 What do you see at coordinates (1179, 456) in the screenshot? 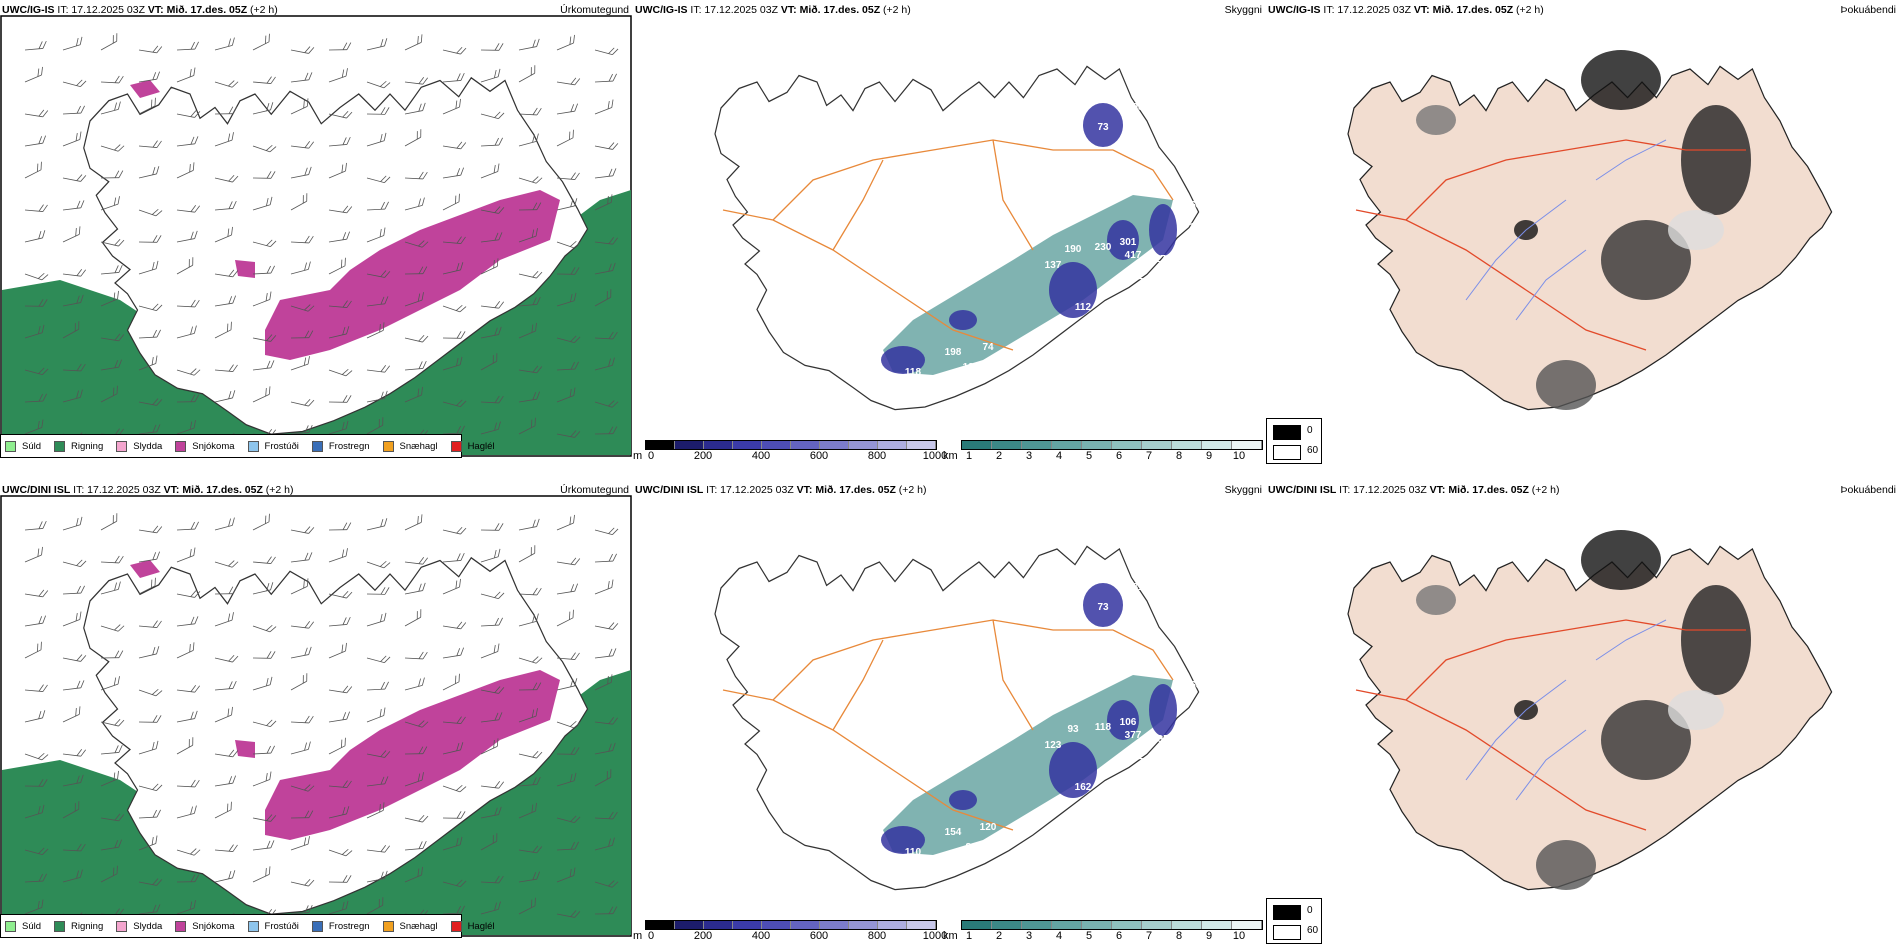
I see `colorbar-tick: 8` at bounding box center [1179, 456].